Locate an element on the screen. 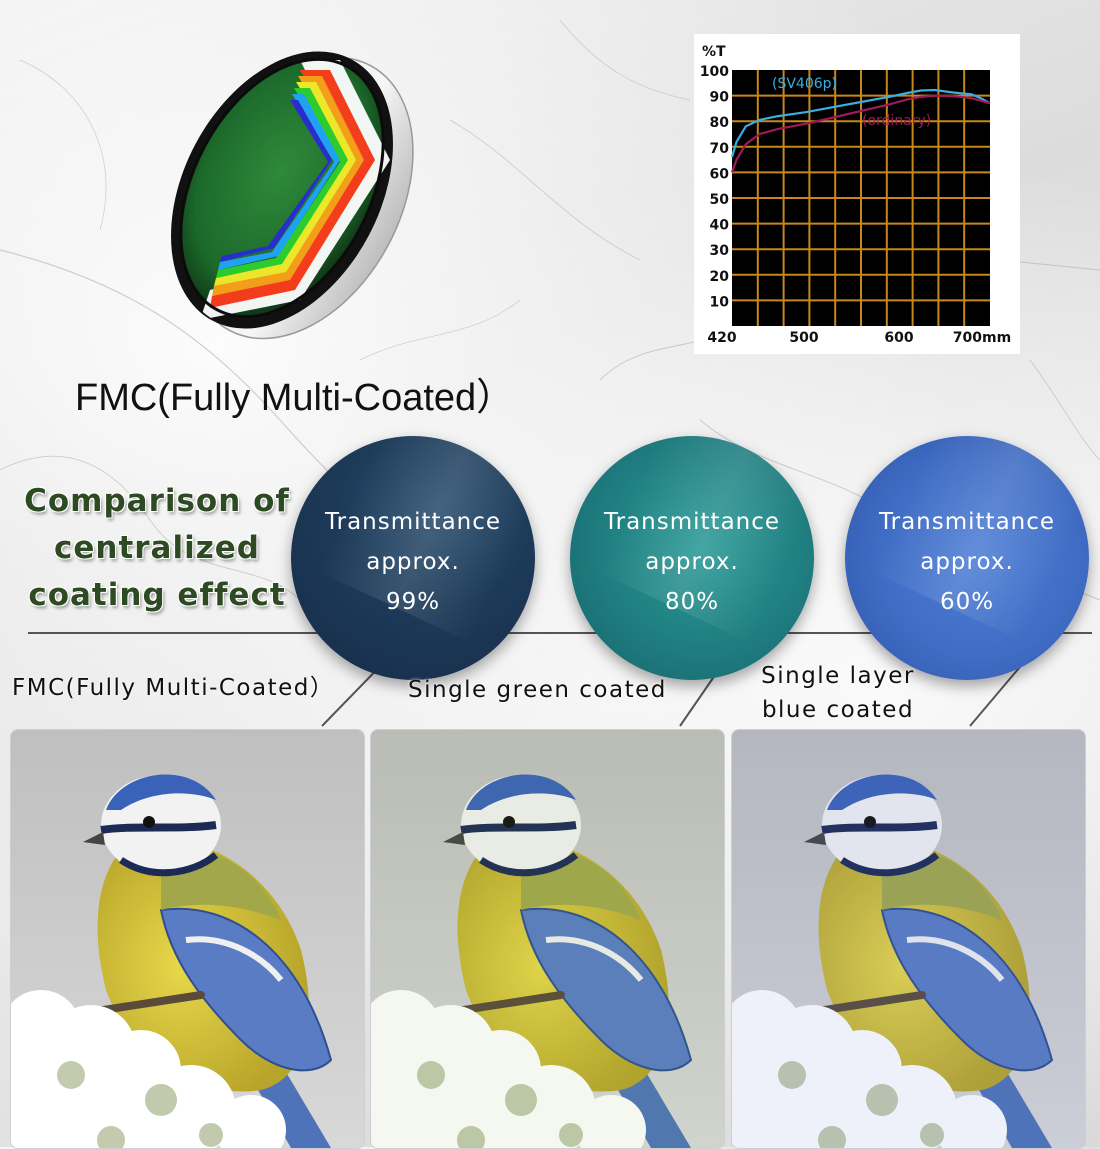 Image resolution: width=1100 pixels, height=1149 pixels. multi-coated-lens-illustration is located at coordinates (292, 195).